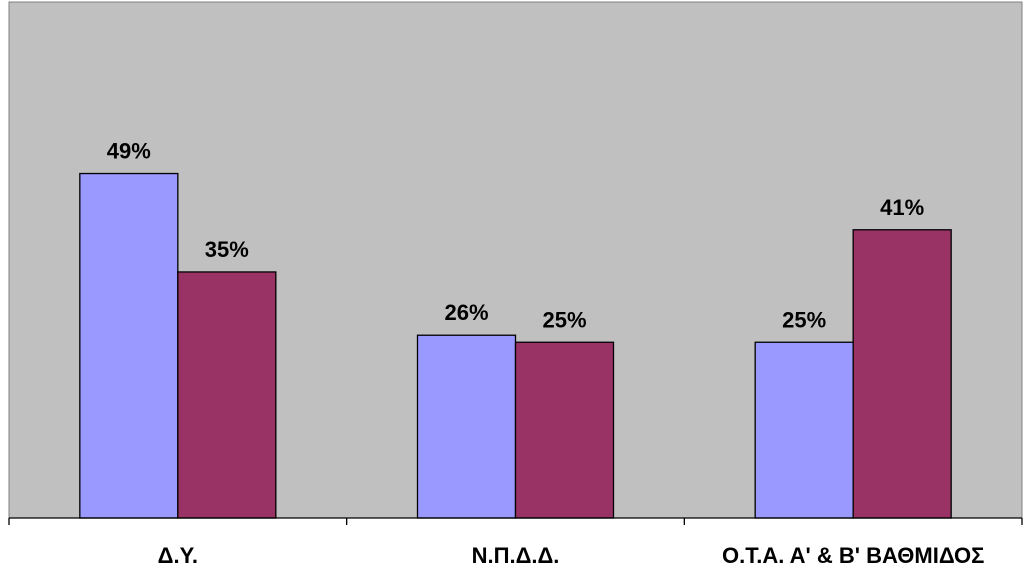 This screenshot has width=1026, height=577. What do you see at coordinates (902, 207) in the screenshot?
I see `data-label: 41%` at bounding box center [902, 207].